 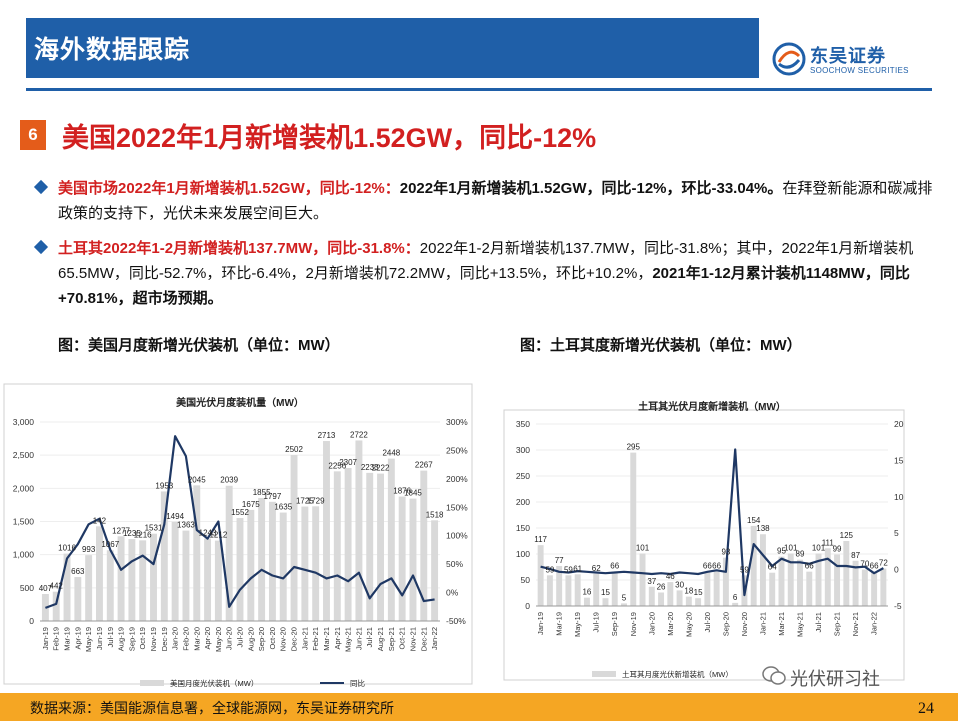 I want to click on y2-tick-label: 15, so click(x=899, y=460).